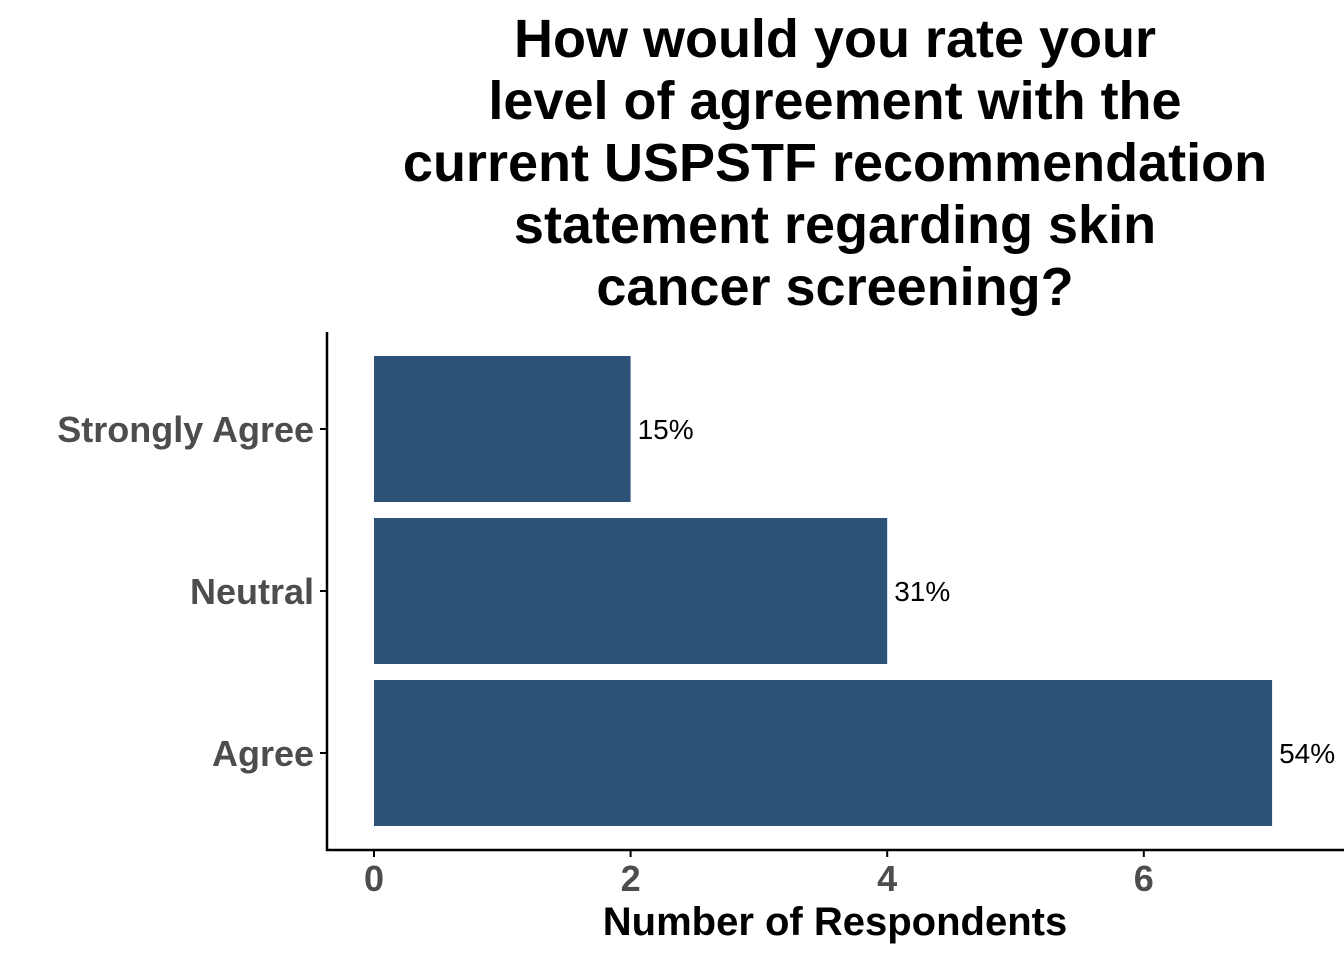 The image size is (1344, 960). What do you see at coordinates (252, 591) in the screenshot?
I see `y-tick-label: Neutral` at bounding box center [252, 591].